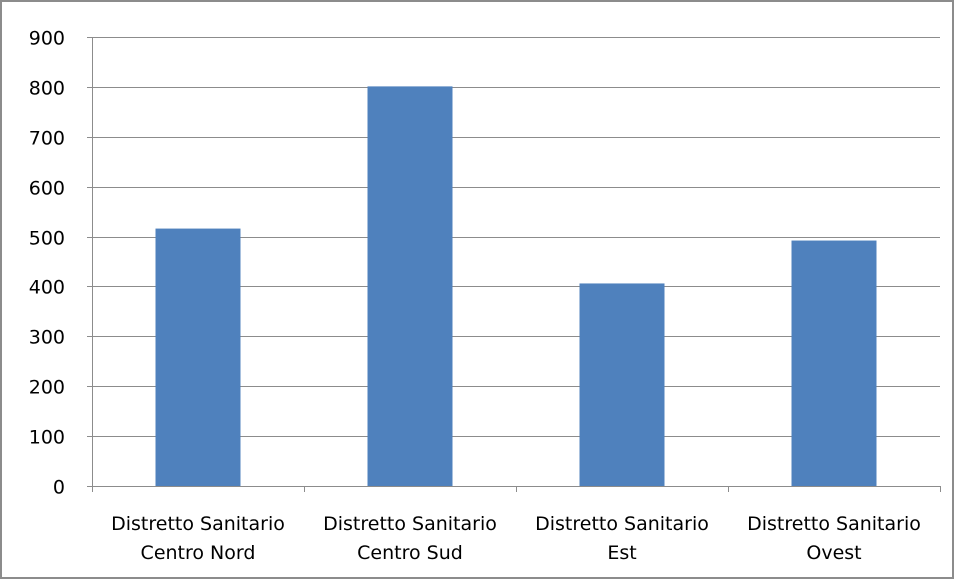 The image size is (954, 581). What do you see at coordinates (47, 189) in the screenshot?
I see `y-tick-label: 600` at bounding box center [47, 189].